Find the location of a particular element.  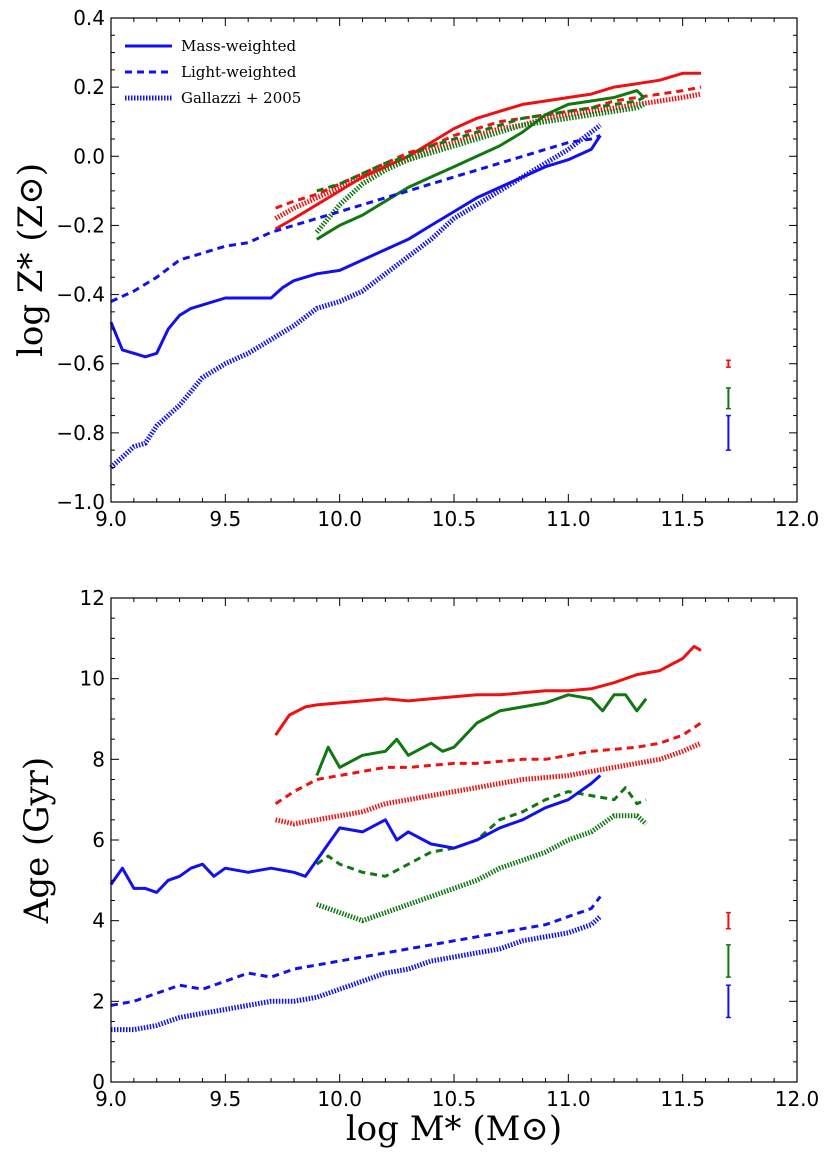

age-x-tick-label: 11.5 is located at coordinates (682, 1099).